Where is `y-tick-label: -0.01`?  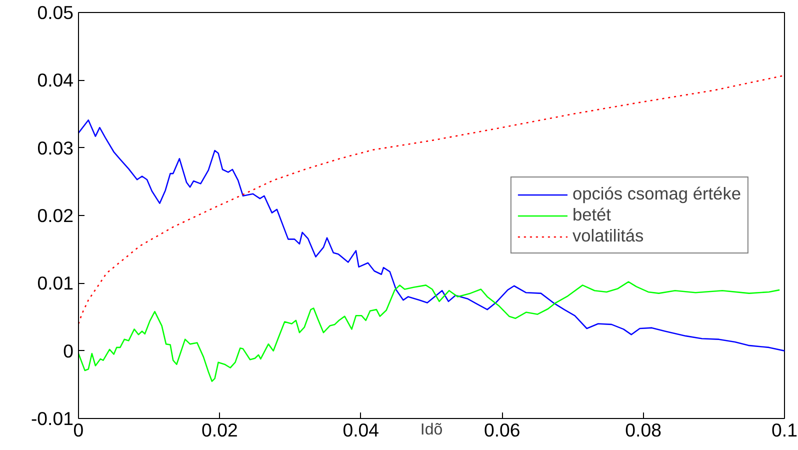 y-tick-label: -0.01 is located at coordinates (52, 418).